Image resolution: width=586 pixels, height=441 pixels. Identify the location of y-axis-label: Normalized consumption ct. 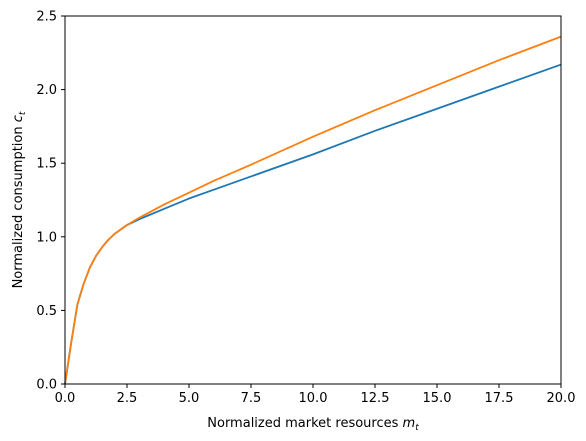
(19, 199).